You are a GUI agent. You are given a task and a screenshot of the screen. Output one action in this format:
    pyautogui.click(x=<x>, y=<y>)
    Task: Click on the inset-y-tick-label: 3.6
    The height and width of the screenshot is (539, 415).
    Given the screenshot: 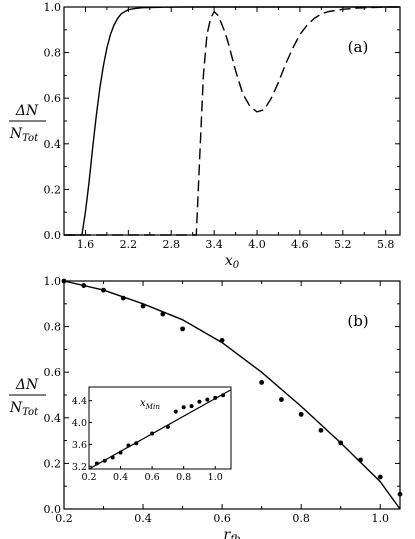 What is the action you would take?
    pyautogui.click(x=79, y=445)
    